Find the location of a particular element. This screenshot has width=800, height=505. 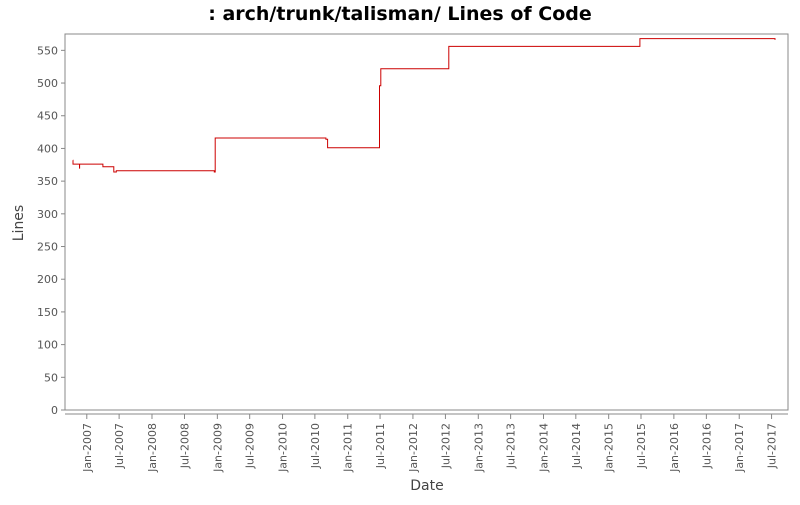

x-axis-label: Date is located at coordinates (426, 486).